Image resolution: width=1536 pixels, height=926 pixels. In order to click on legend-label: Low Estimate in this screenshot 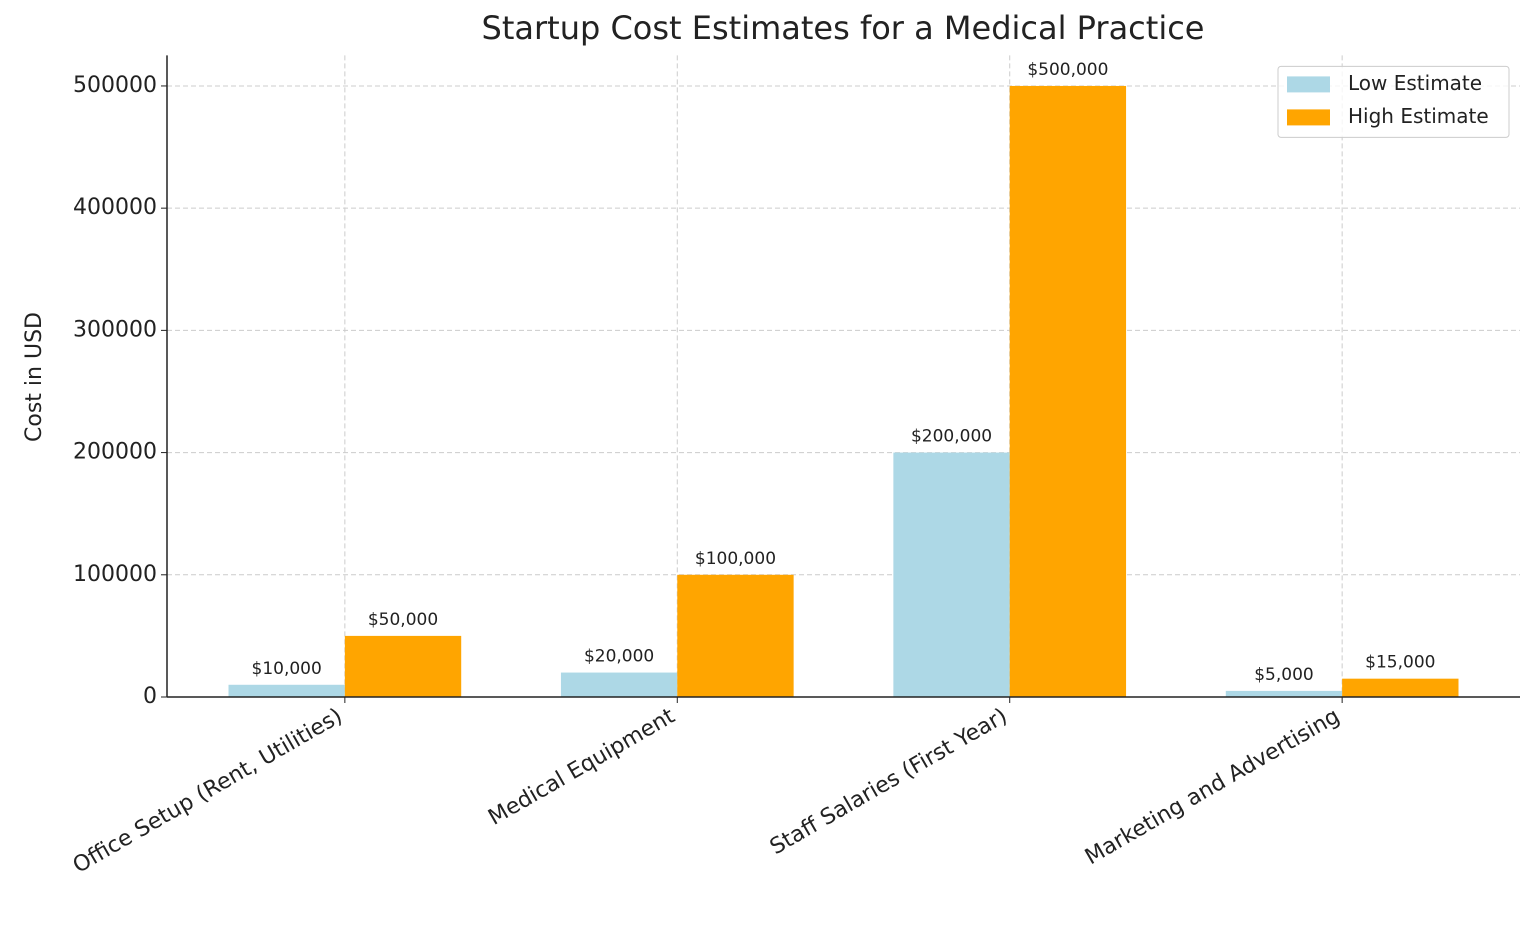, I will do `click(1415, 83)`.